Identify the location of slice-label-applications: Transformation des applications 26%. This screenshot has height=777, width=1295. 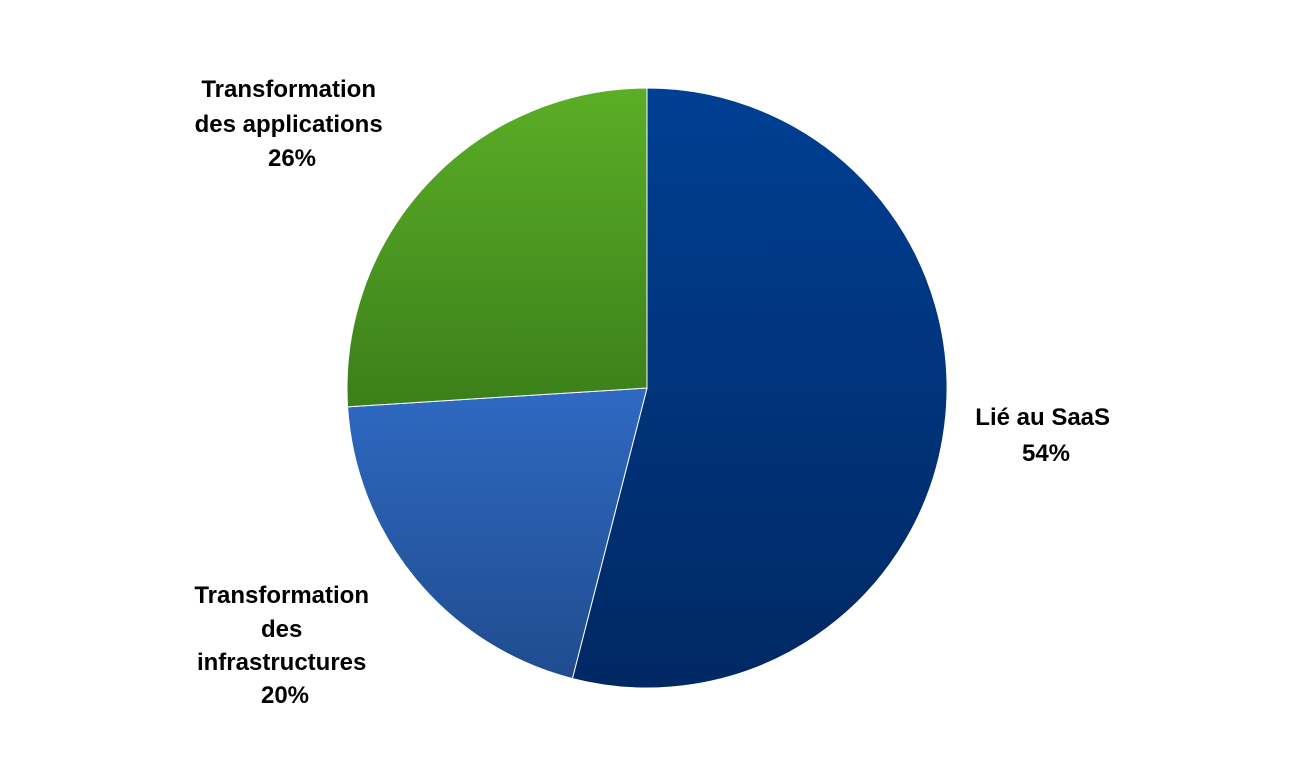
(292, 124).